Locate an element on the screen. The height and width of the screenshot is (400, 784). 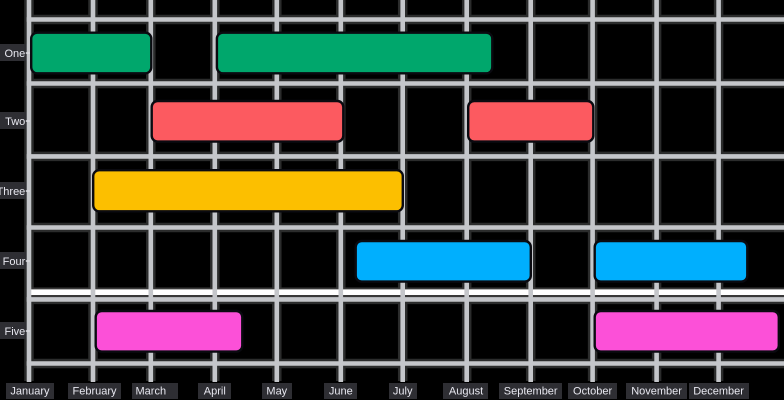
svg-text: One is located at coordinates (15, 54).